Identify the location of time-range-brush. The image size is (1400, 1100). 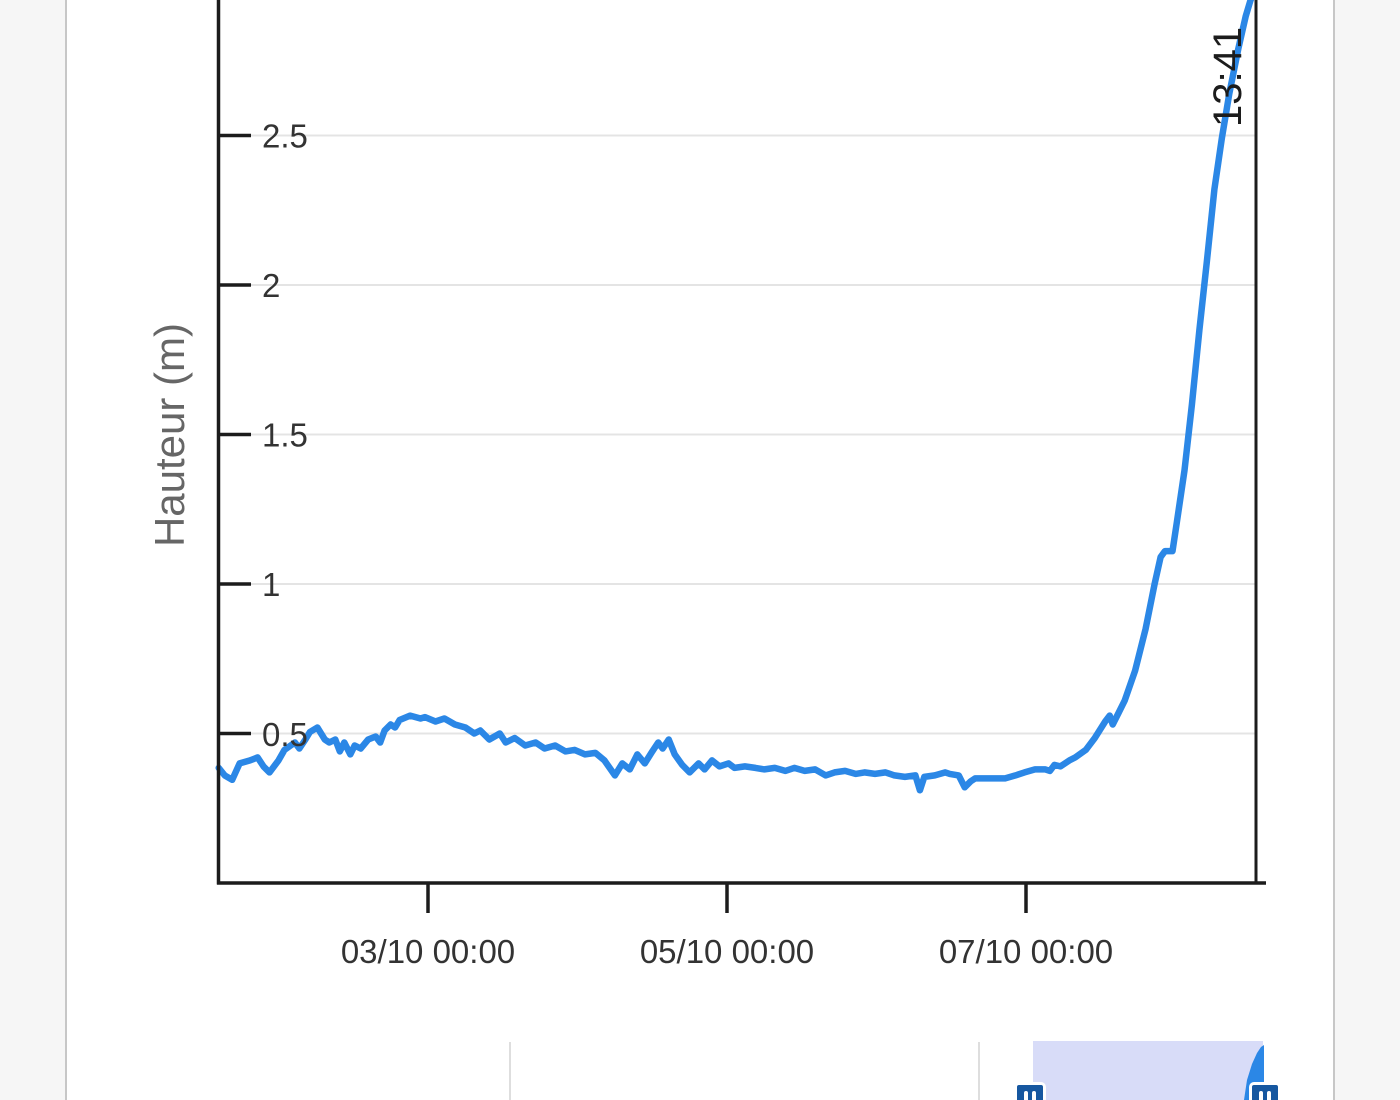
(700, 1070).